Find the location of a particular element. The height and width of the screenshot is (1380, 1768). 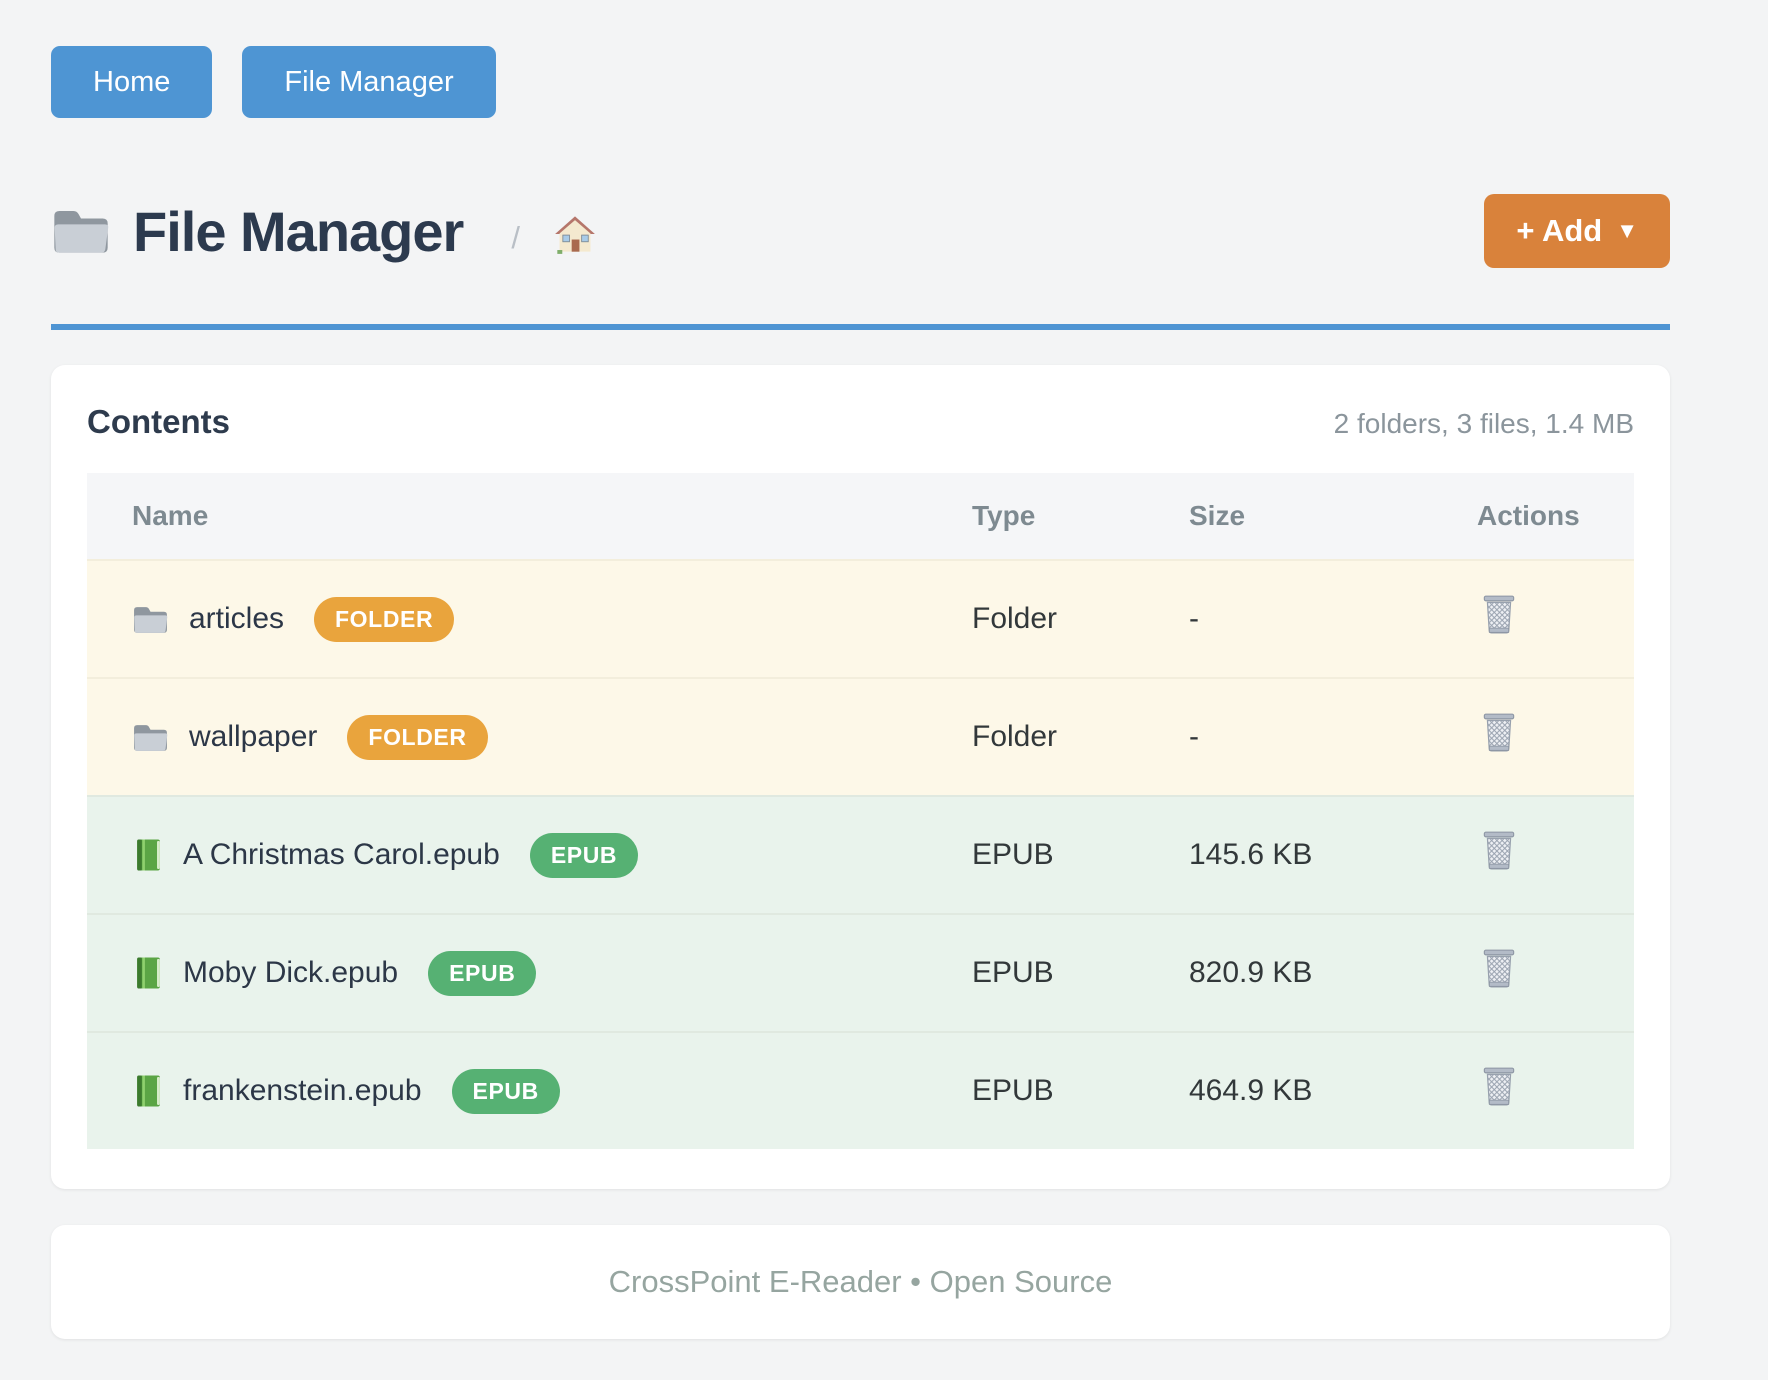

accent-divider is located at coordinates (860, 327).